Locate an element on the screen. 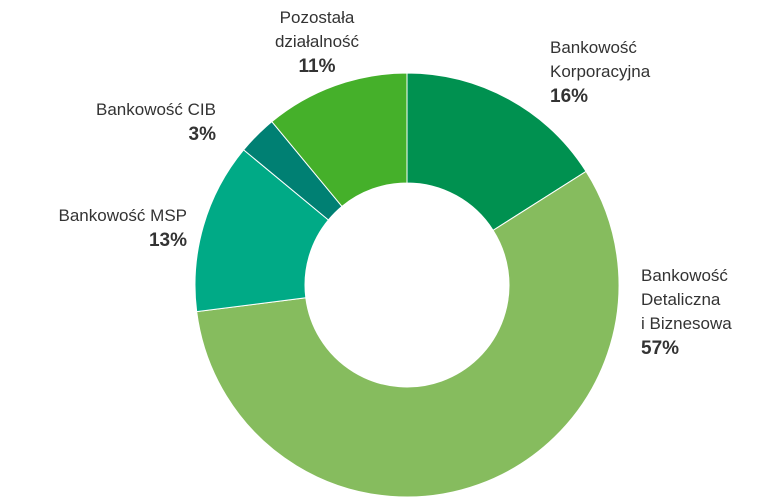 The height and width of the screenshot is (498, 758). value-label: 16% is located at coordinates (569, 96).